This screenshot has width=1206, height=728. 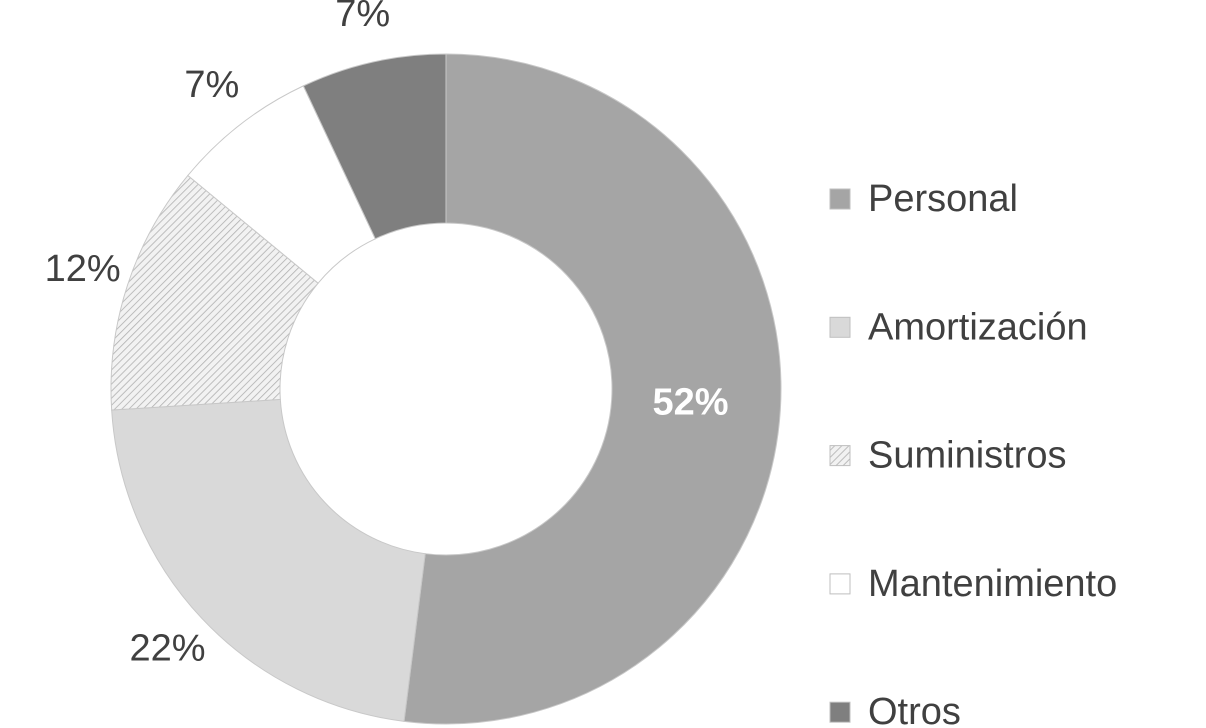 What do you see at coordinates (690, 402) in the screenshot?
I see `data-label: 52%` at bounding box center [690, 402].